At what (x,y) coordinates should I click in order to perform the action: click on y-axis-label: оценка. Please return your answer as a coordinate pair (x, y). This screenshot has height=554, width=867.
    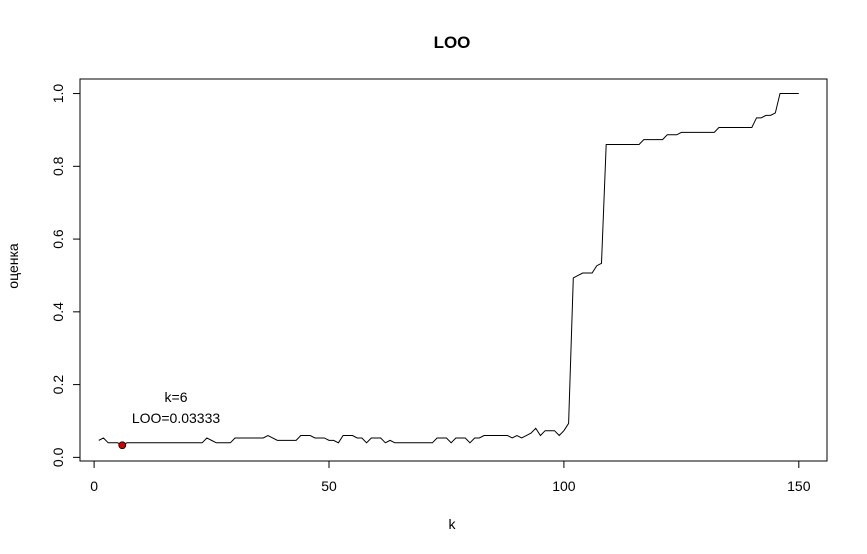
    Looking at the image, I should click on (13, 266).